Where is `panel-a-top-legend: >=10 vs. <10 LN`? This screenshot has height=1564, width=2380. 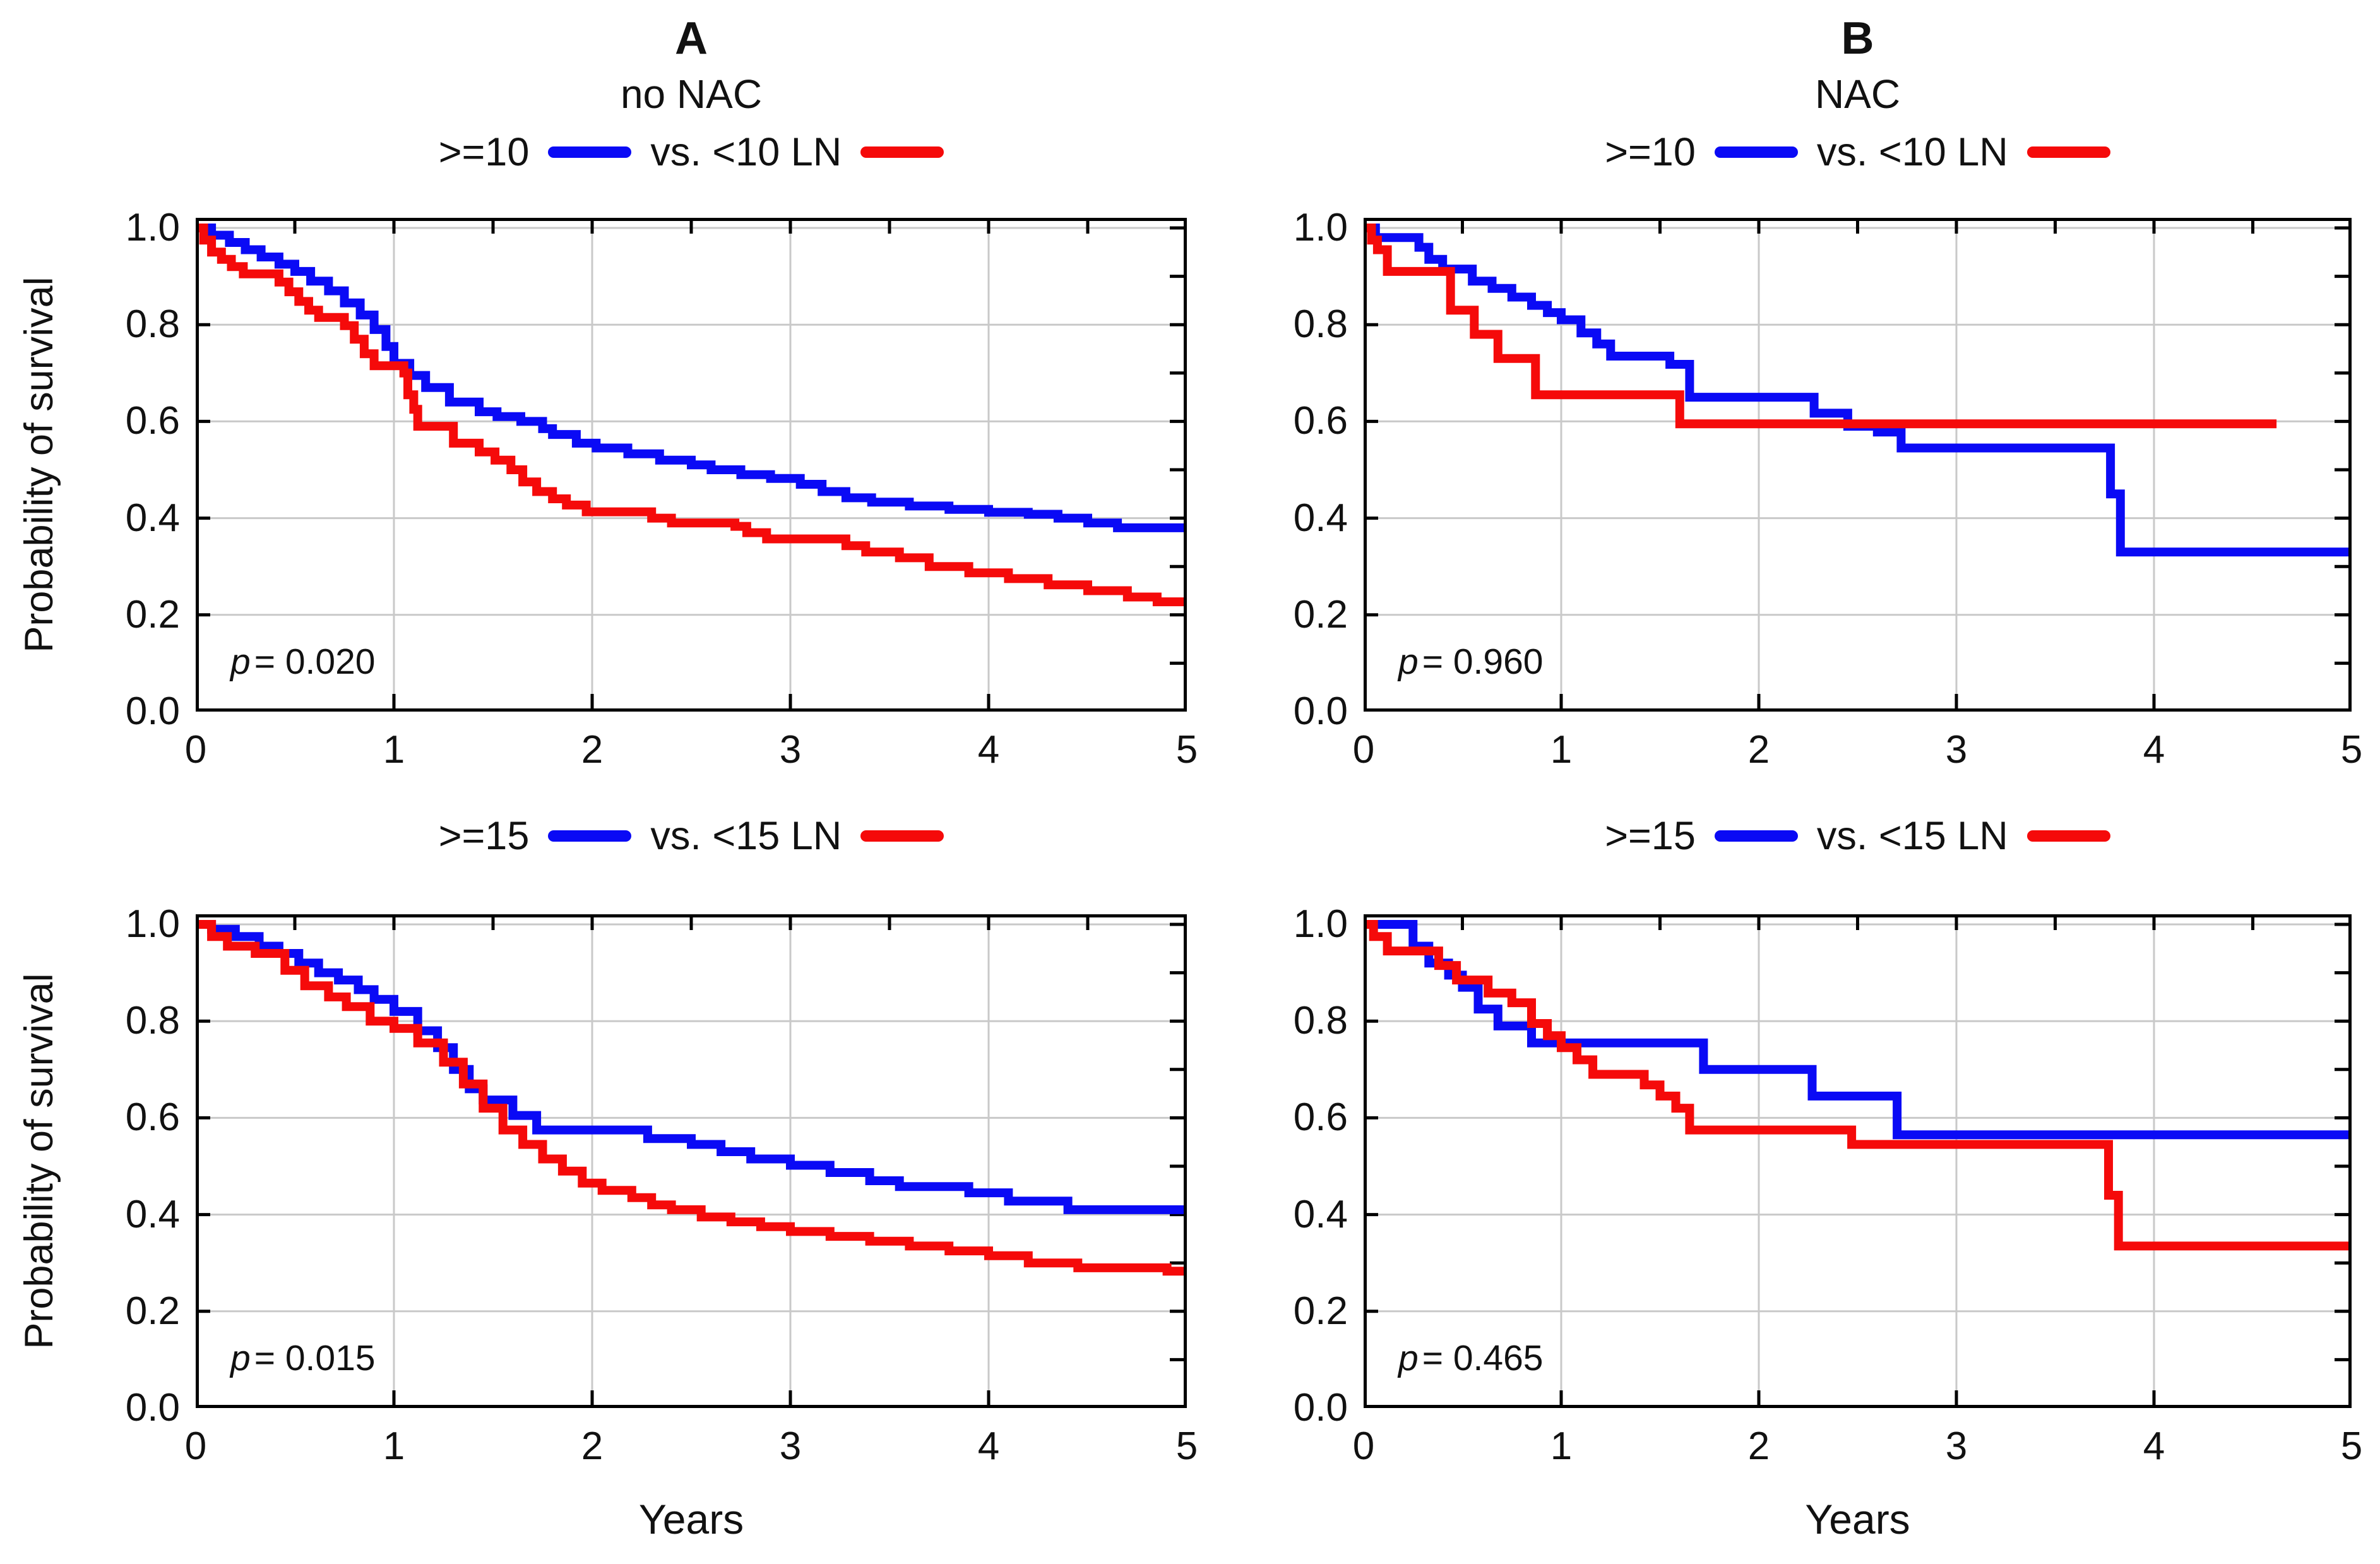 panel-a-top-legend: >=10 vs. <10 LN is located at coordinates (691, 152).